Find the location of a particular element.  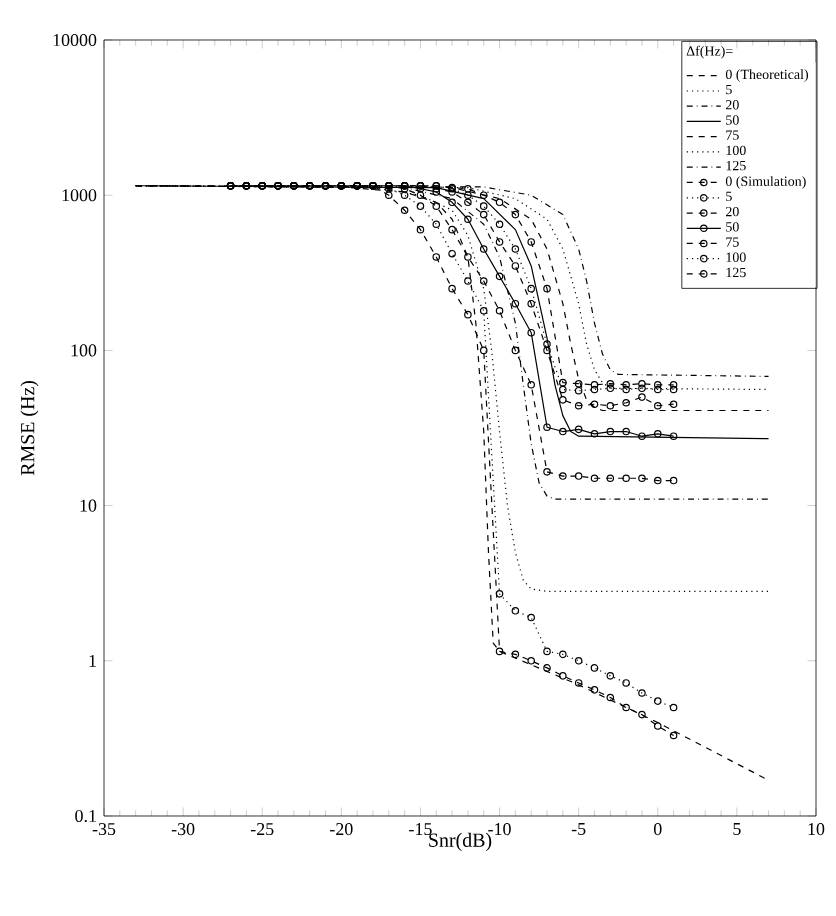

x-tick-label: -35 is located at coordinates (104, 829).